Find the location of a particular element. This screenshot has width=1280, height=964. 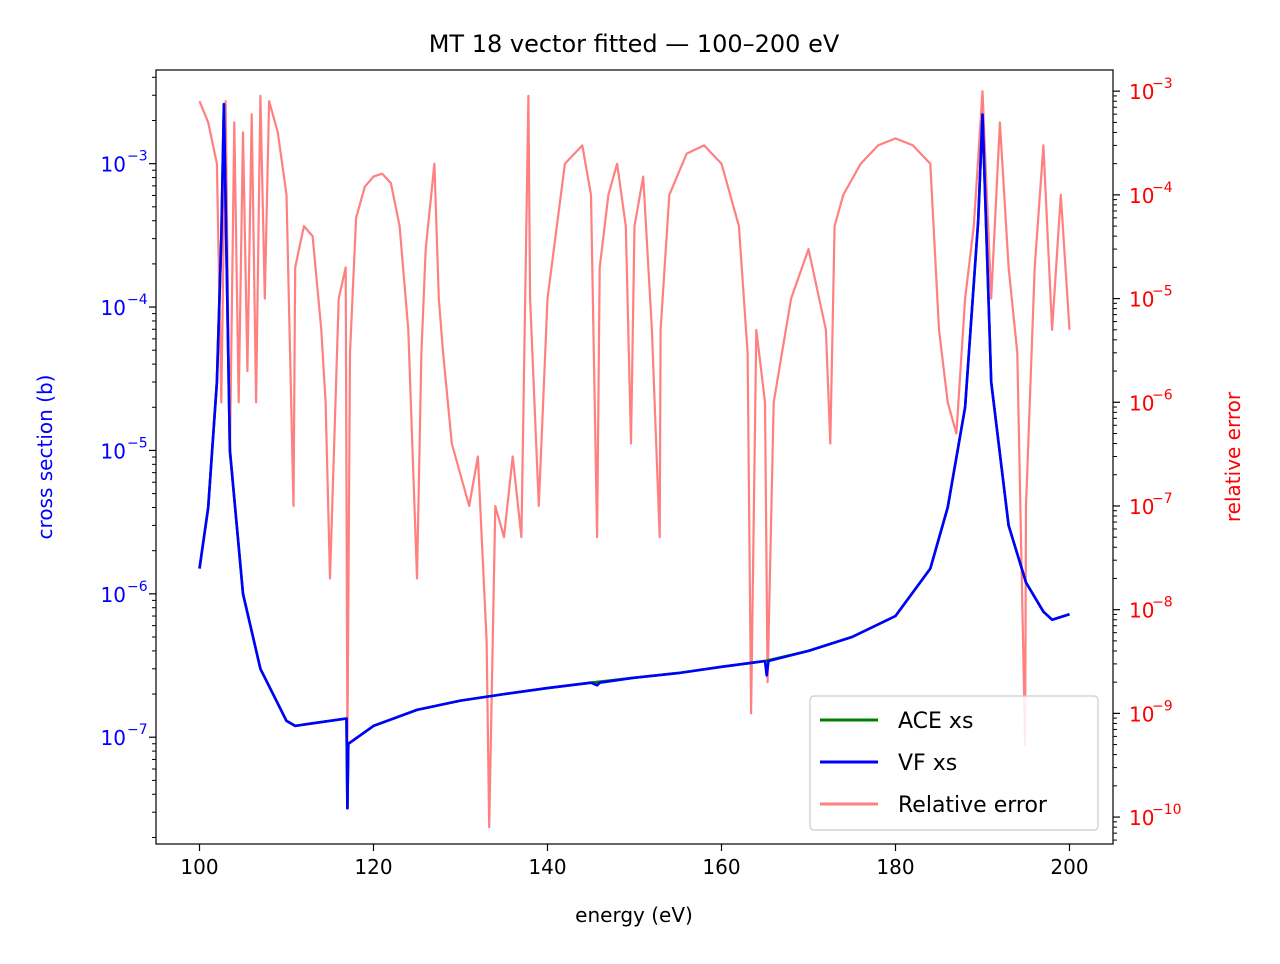

x-tick-label: 180 is located at coordinates (895, 867).